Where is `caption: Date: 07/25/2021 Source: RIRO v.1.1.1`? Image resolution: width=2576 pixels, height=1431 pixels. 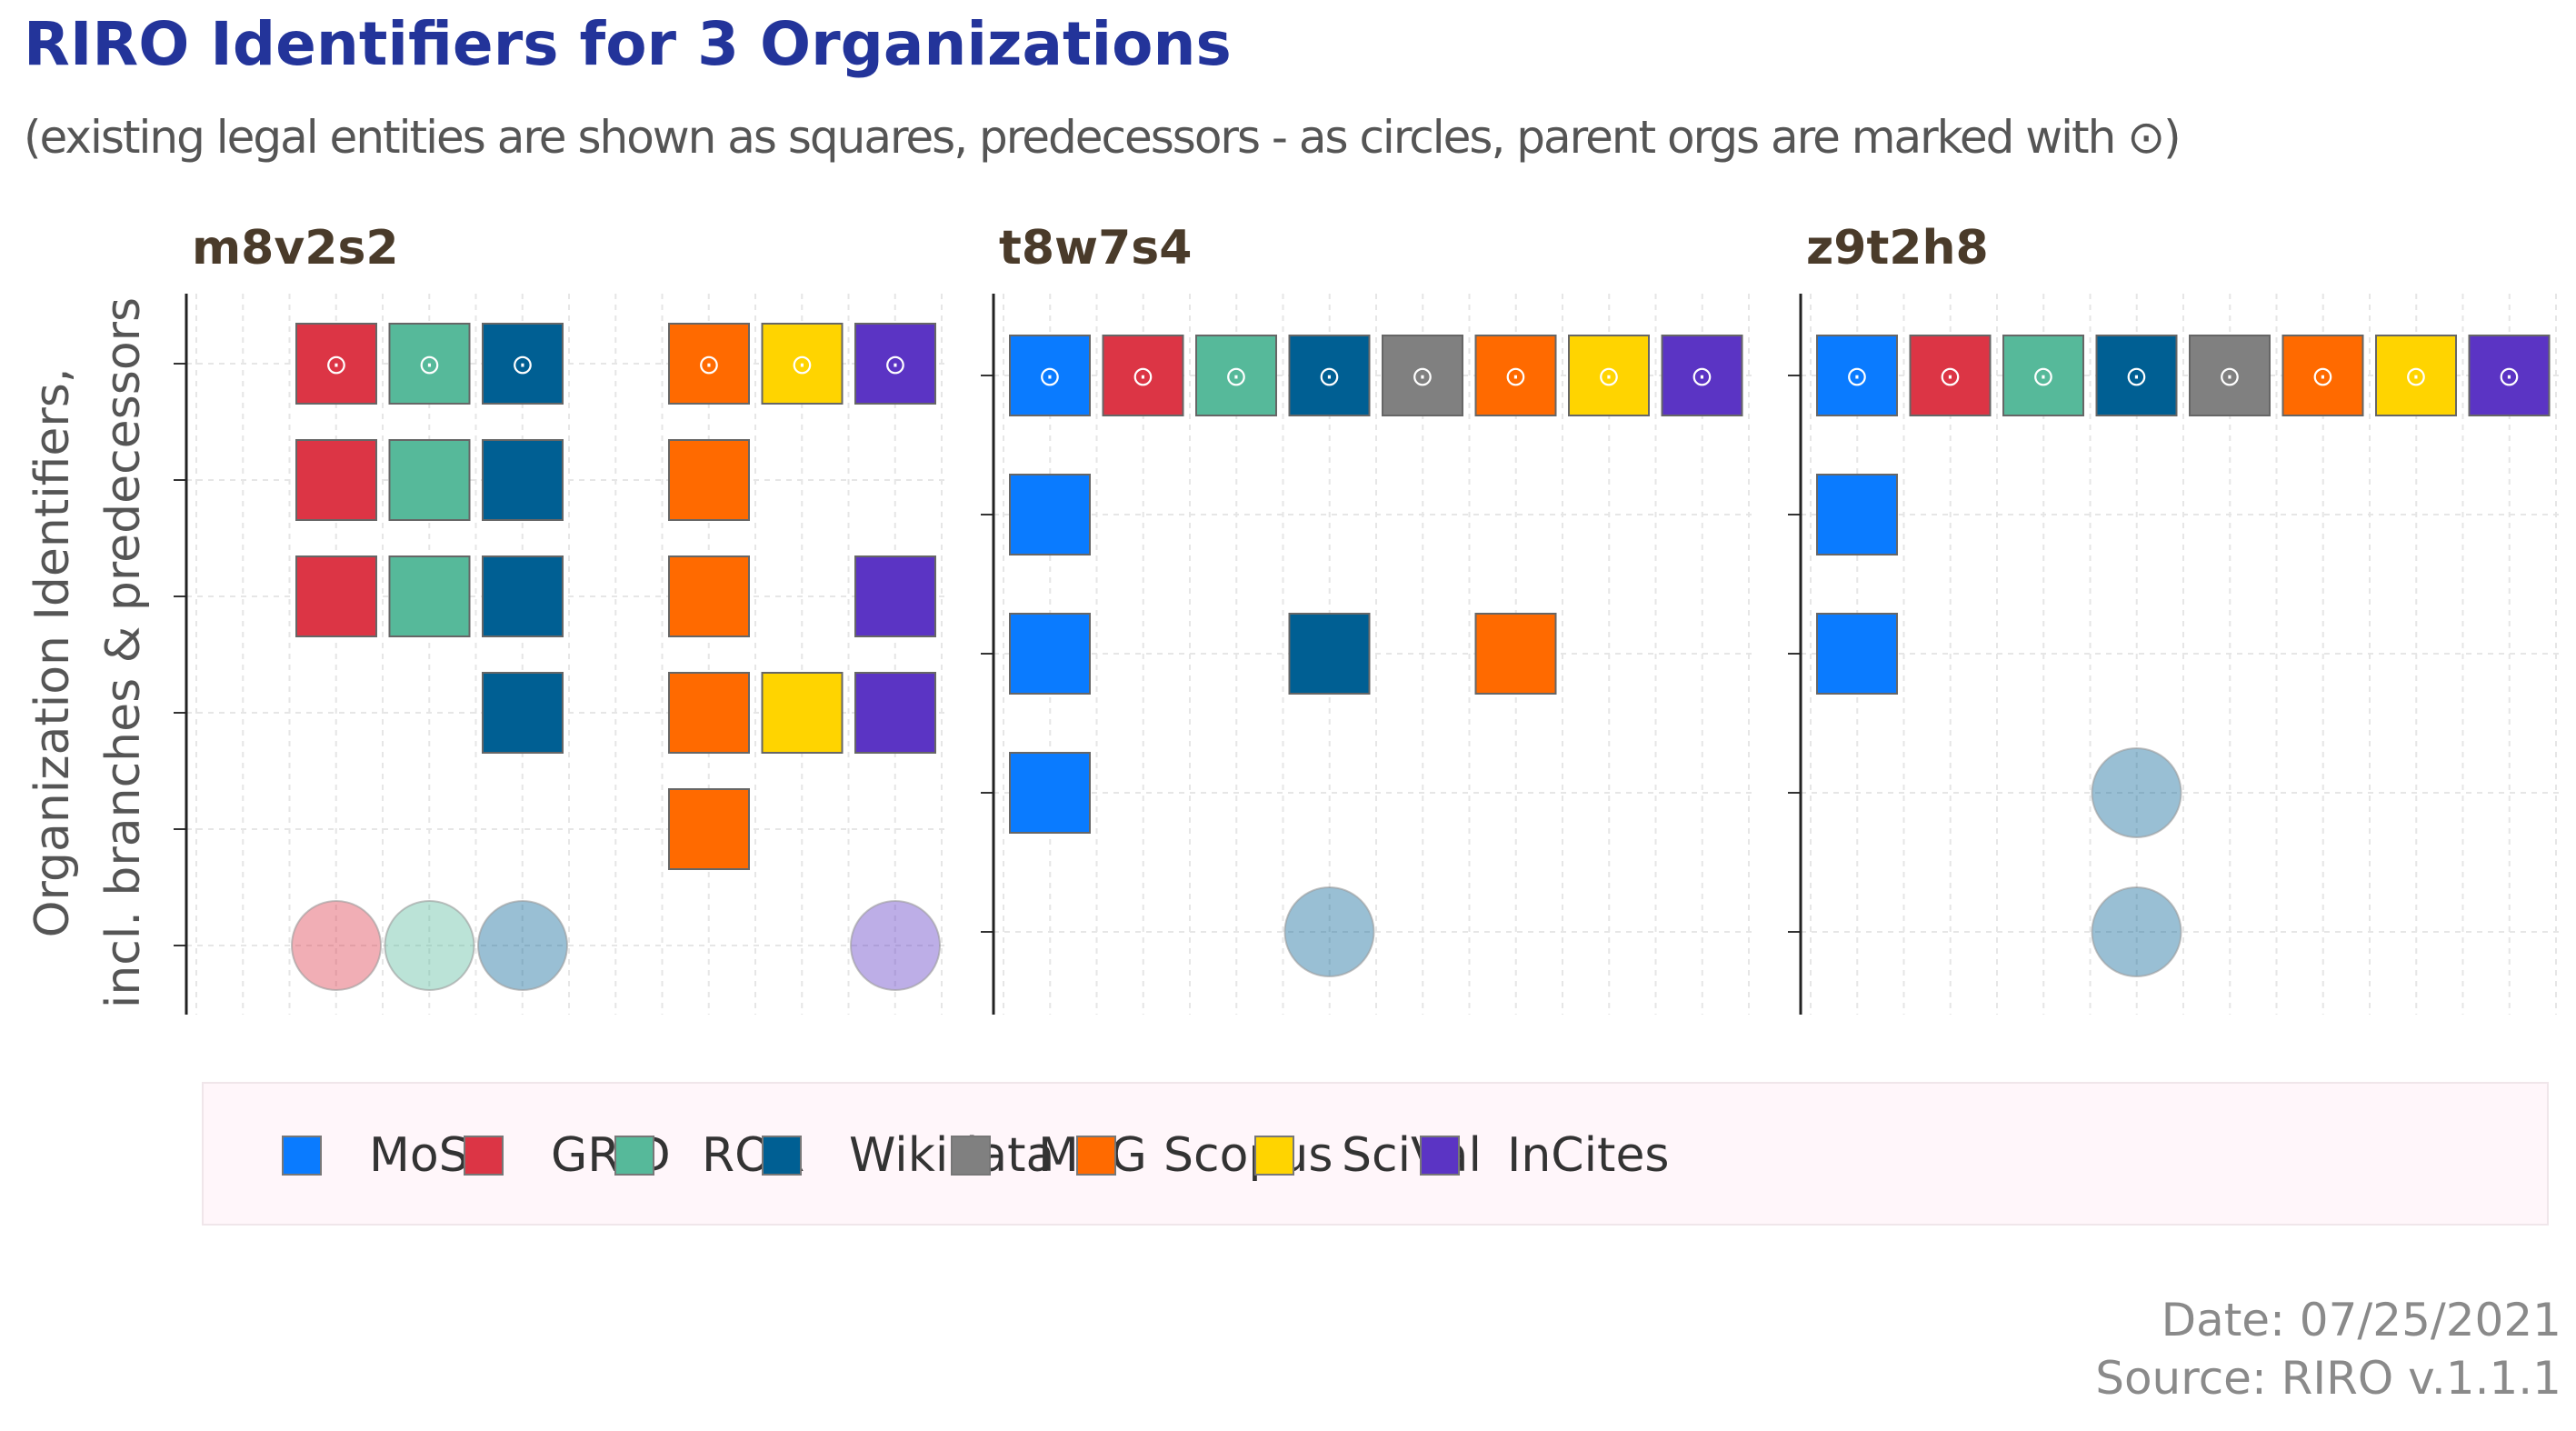
caption: Date: 07/25/2021 Source: RIRO v.1.1.1 is located at coordinates (2328, 1349).